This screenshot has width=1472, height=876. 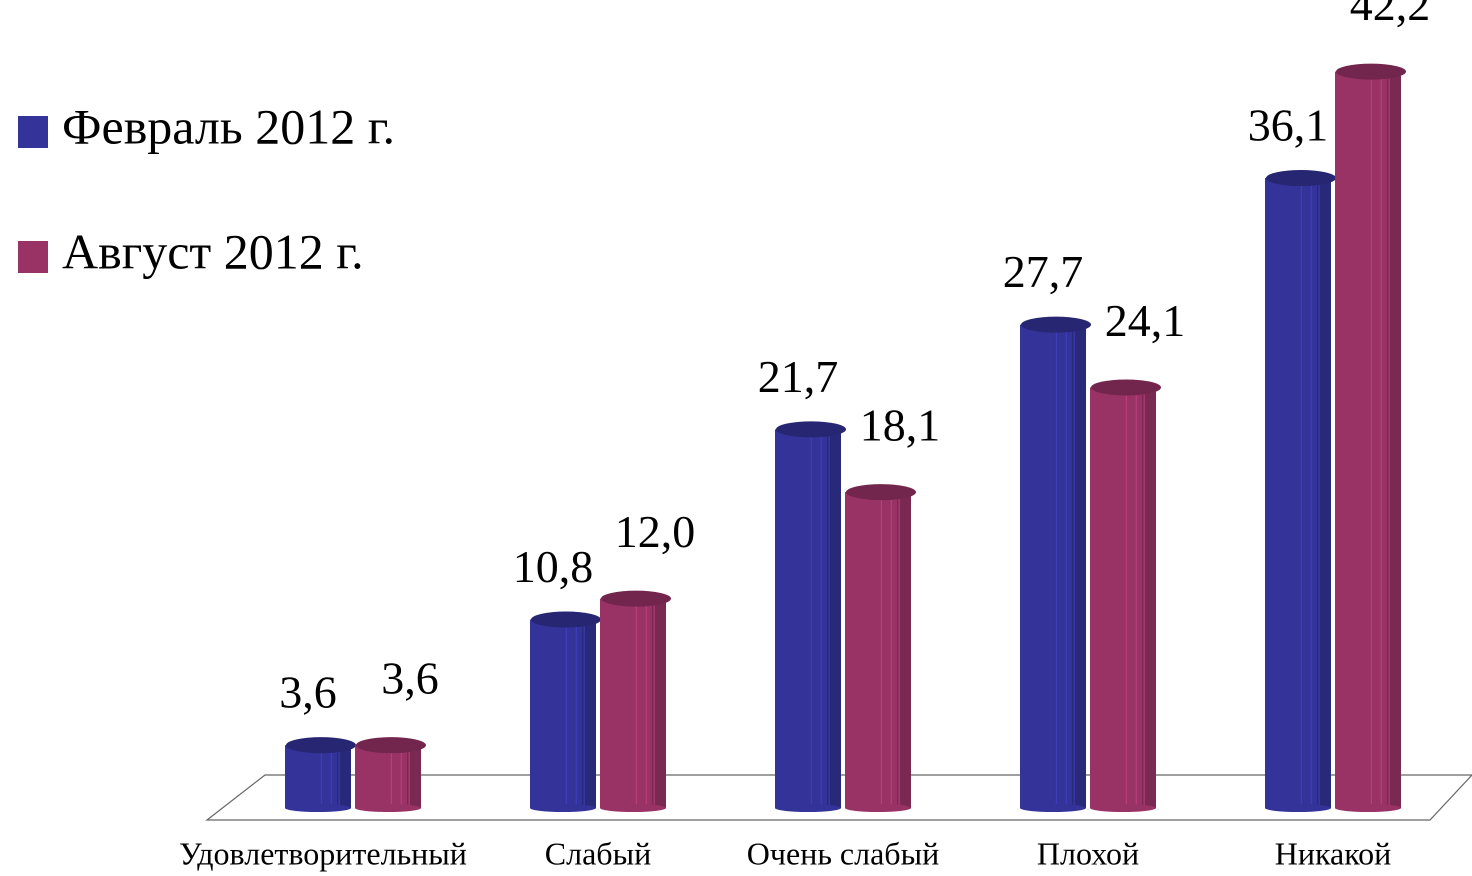 I want to click on legend-label: Февраль 2012 г., so click(x=228, y=126).